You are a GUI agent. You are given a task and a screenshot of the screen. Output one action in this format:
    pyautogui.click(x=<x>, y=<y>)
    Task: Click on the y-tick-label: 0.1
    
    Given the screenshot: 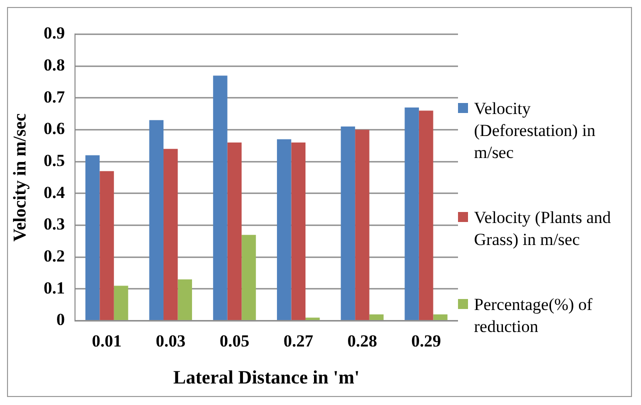 What is the action you would take?
    pyautogui.click(x=54, y=288)
    